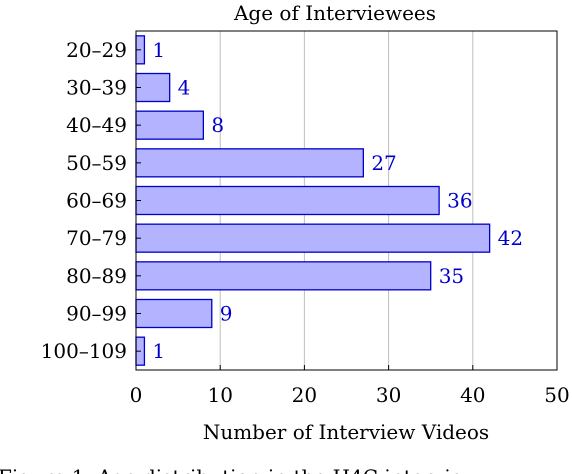 This screenshot has height=474, width=572. What do you see at coordinates (472, 395) in the screenshot?
I see `x-tick-label-4: 40` at bounding box center [472, 395].